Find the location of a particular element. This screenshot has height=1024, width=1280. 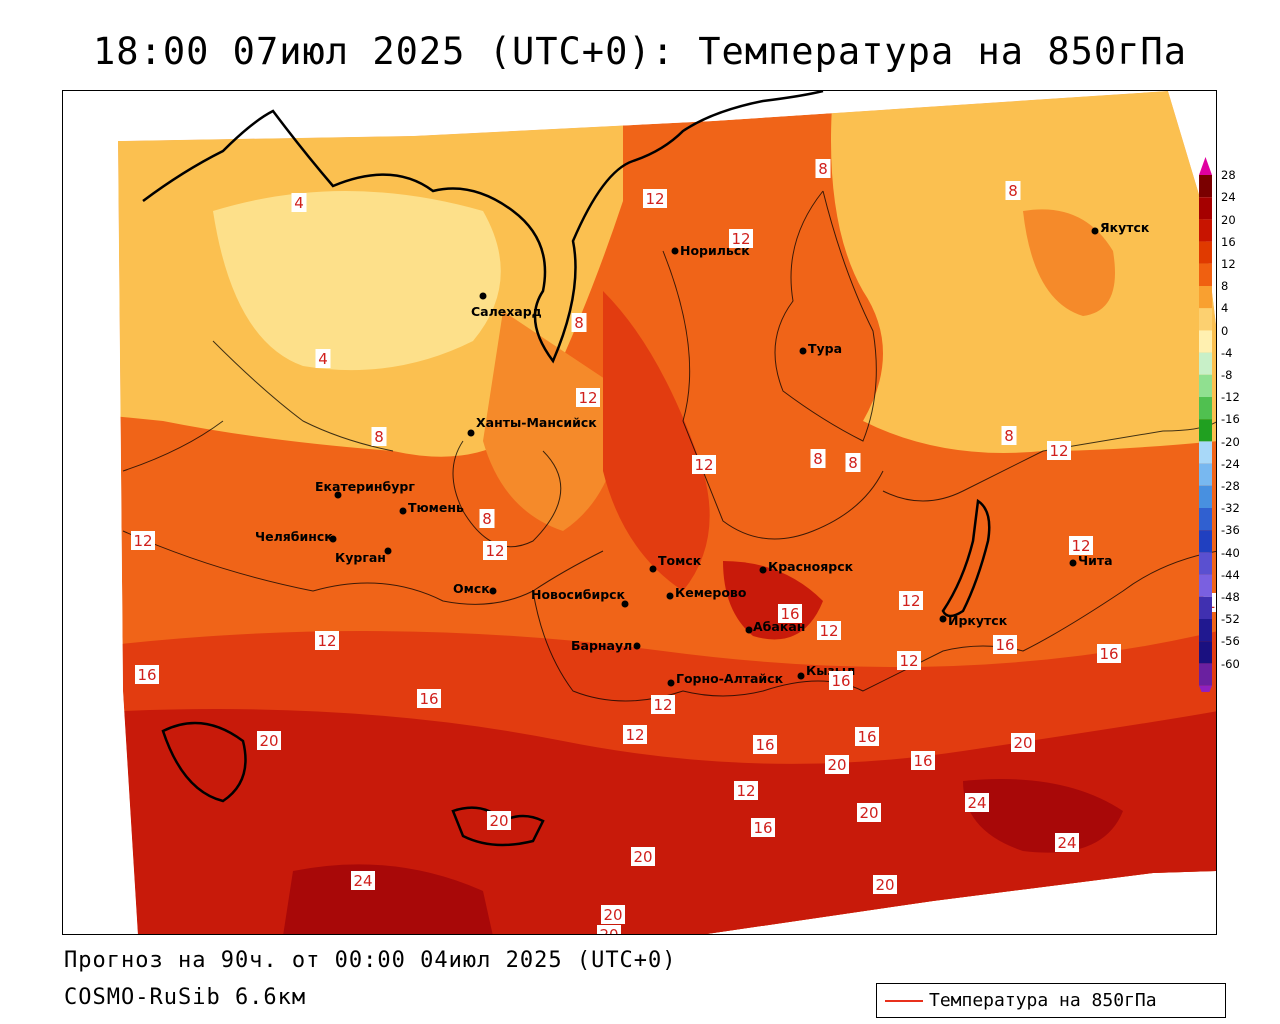

city-tomsk: Томск is located at coordinates (675, 563).